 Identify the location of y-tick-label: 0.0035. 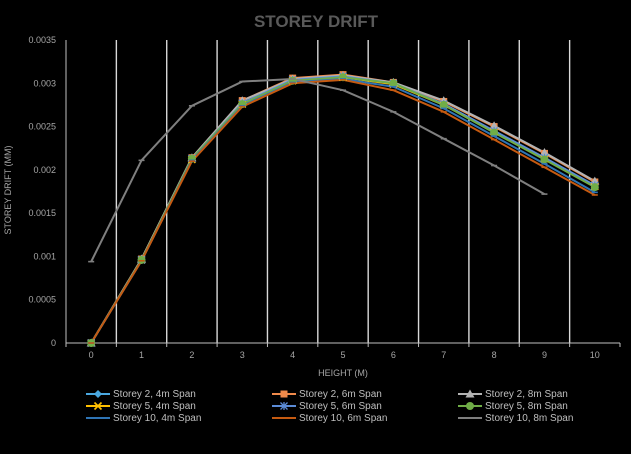
(42, 40).